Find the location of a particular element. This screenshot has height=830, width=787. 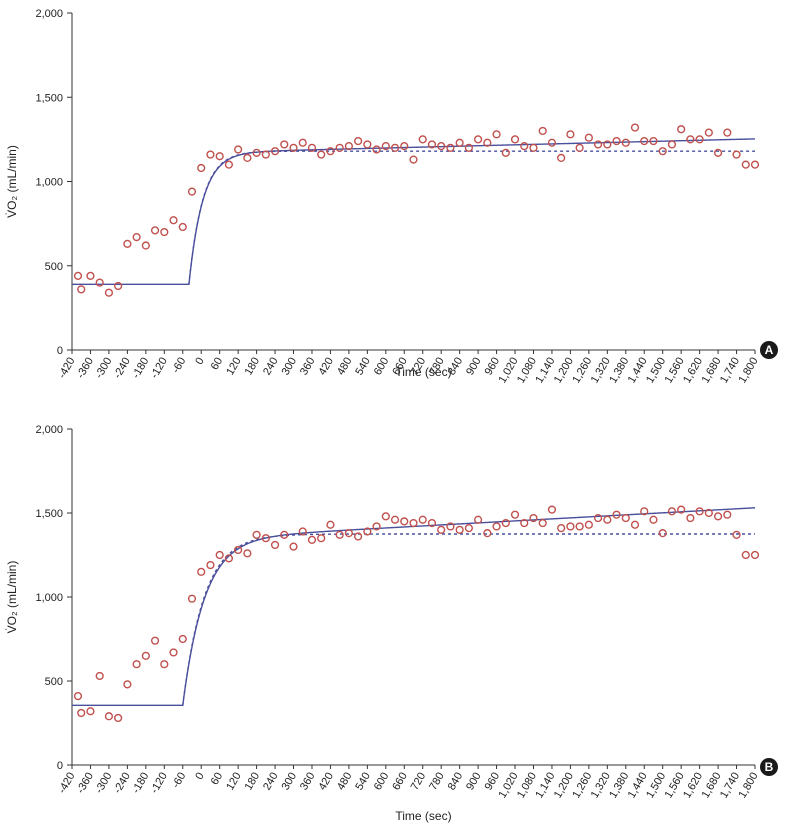

x-tick-label: 540 is located at coordinates (363, 782).